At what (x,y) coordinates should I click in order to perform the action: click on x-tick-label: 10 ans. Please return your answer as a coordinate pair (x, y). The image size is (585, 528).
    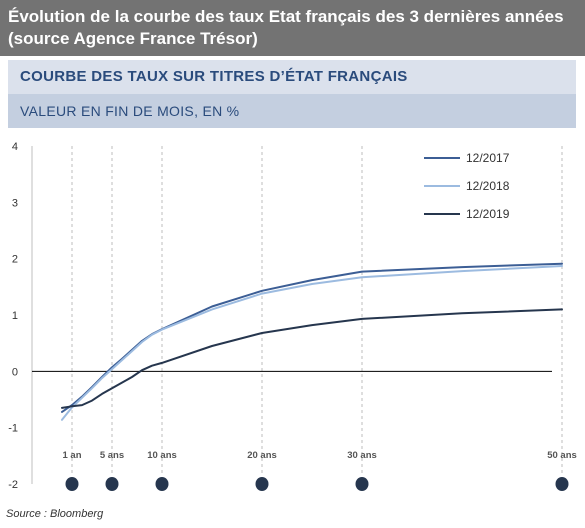
    Looking at the image, I should click on (162, 455).